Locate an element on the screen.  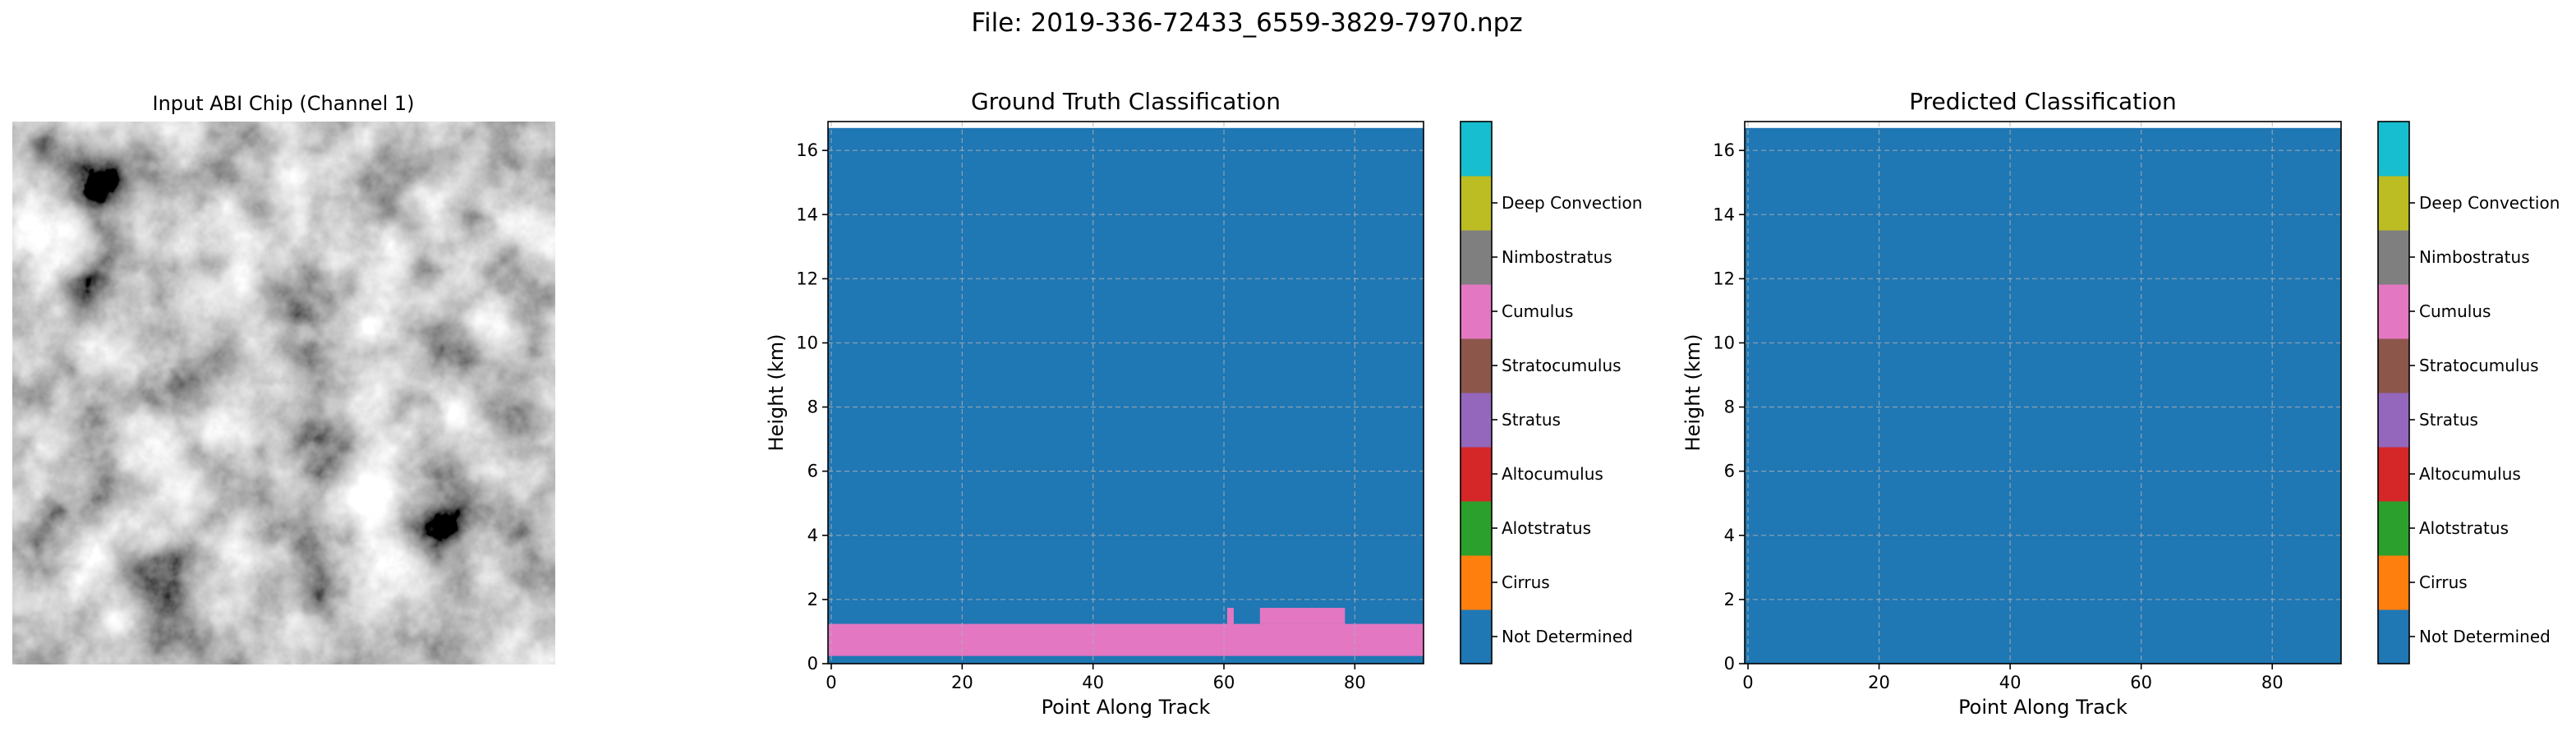
figure-suptitle: File: 2019-336-72433_6559-3829-7970.npz is located at coordinates (1246, 23).